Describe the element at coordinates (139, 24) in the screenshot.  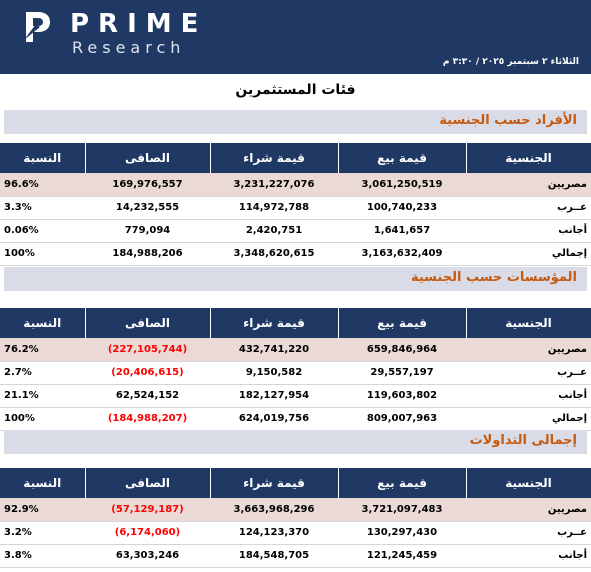
I see `brand-name: PRIME` at that location.